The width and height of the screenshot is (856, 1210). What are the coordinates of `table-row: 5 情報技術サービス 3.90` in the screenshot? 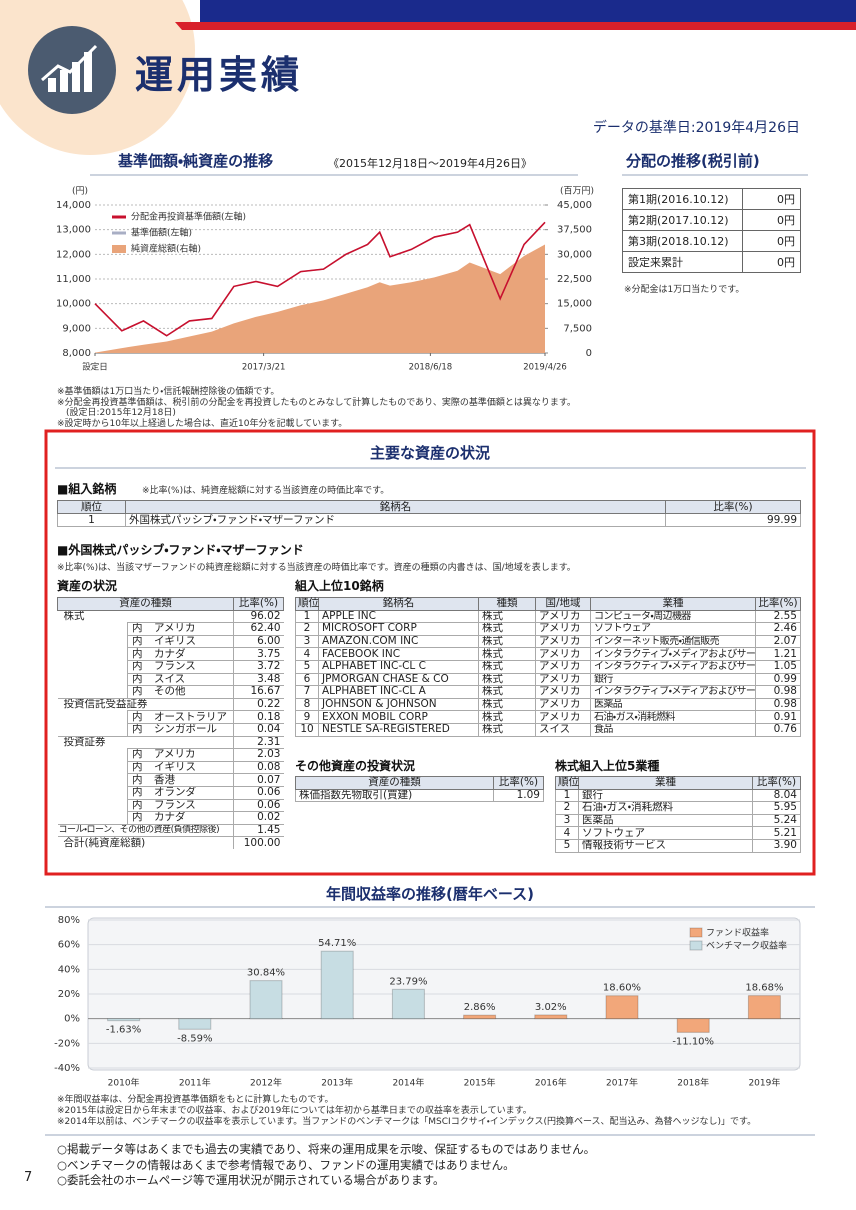 It's located at (678, 845).